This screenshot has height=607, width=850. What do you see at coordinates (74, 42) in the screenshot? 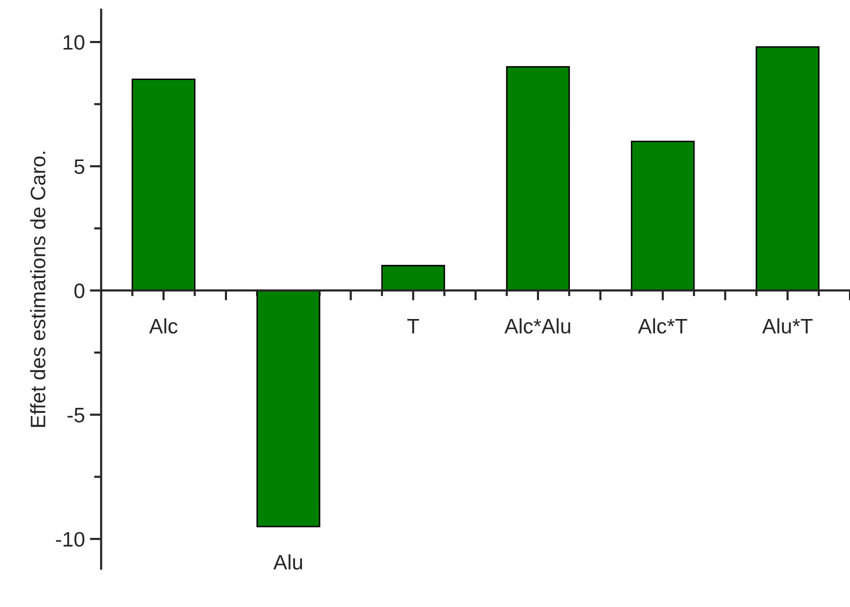
I see `y-tick-label: 10` at bounding box center [74, 42].